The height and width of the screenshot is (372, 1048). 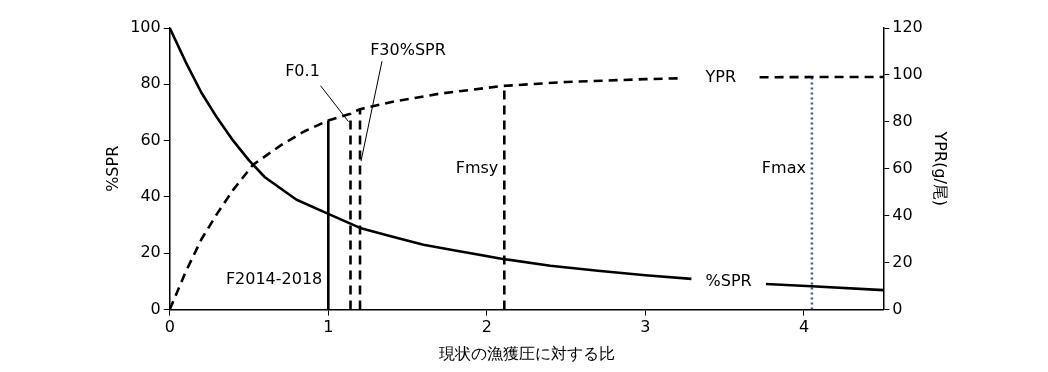 I want to click on series-label: Fmsy, so click(x=477, y=167).